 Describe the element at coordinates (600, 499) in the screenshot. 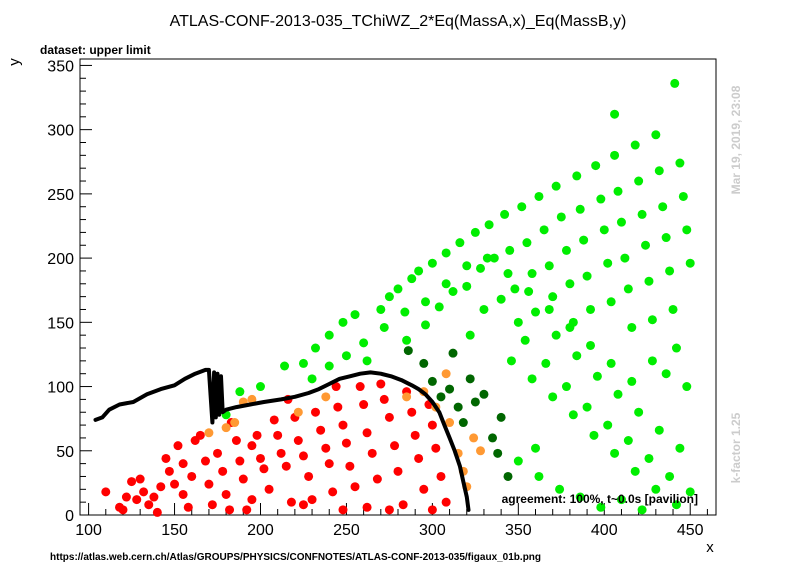

I see `agreement-annotation: agreement: 100%, t~0.0s [pavilion]` at that location.